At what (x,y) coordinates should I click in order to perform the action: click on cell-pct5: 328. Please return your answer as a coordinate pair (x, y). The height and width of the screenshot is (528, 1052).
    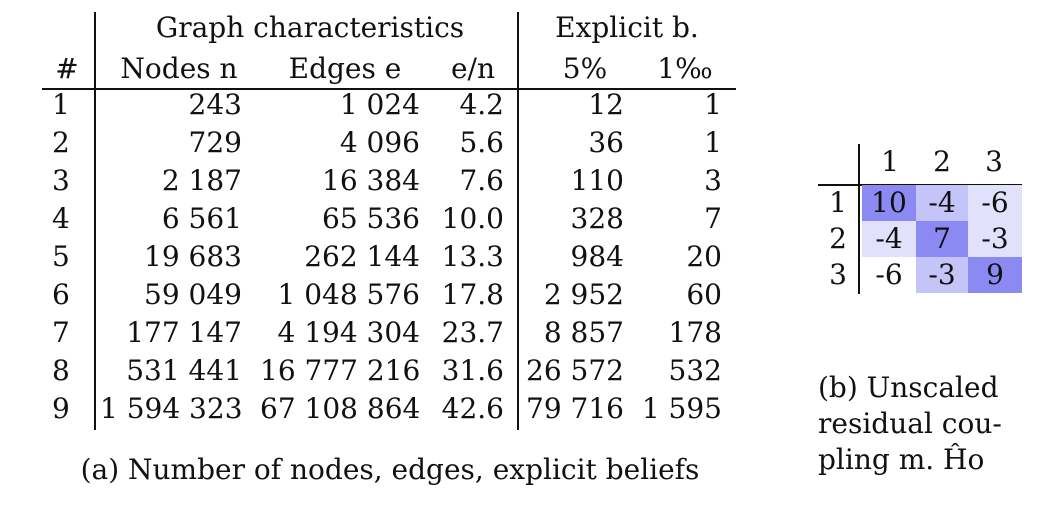
    Looking at the image, I should click on (597, 218).